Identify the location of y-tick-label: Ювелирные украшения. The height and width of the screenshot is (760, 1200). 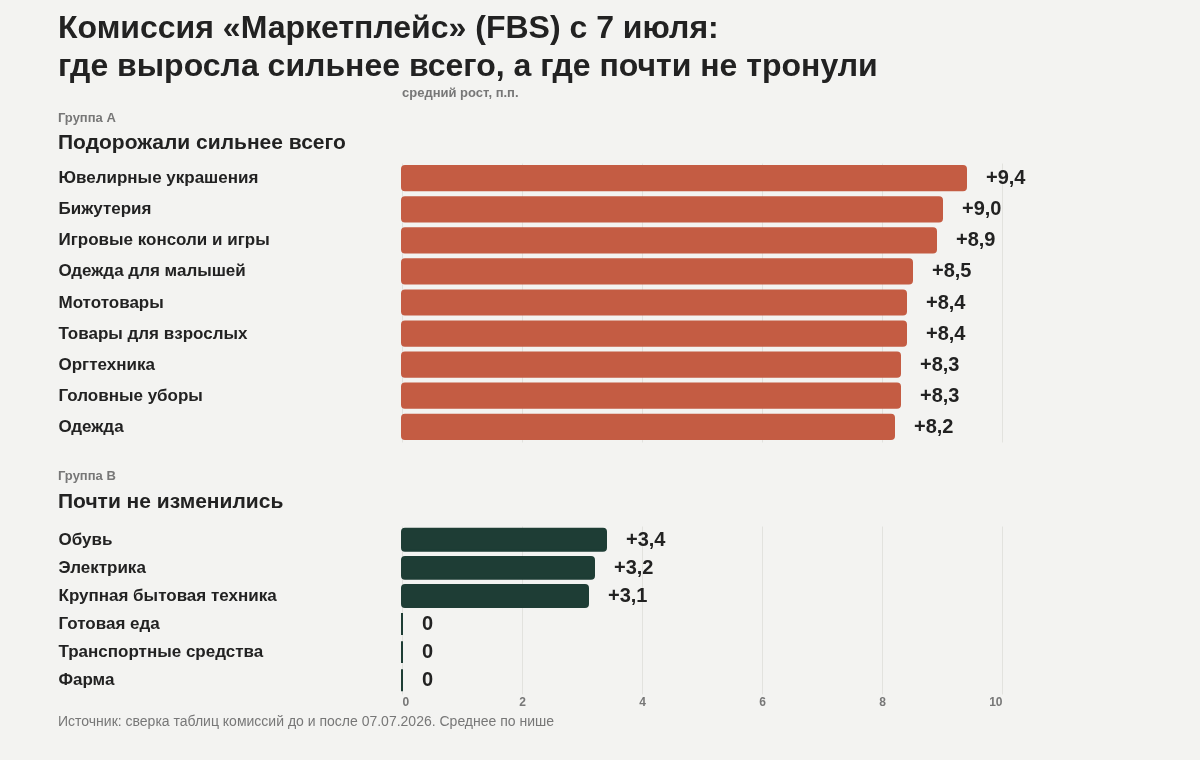
(158, 178).